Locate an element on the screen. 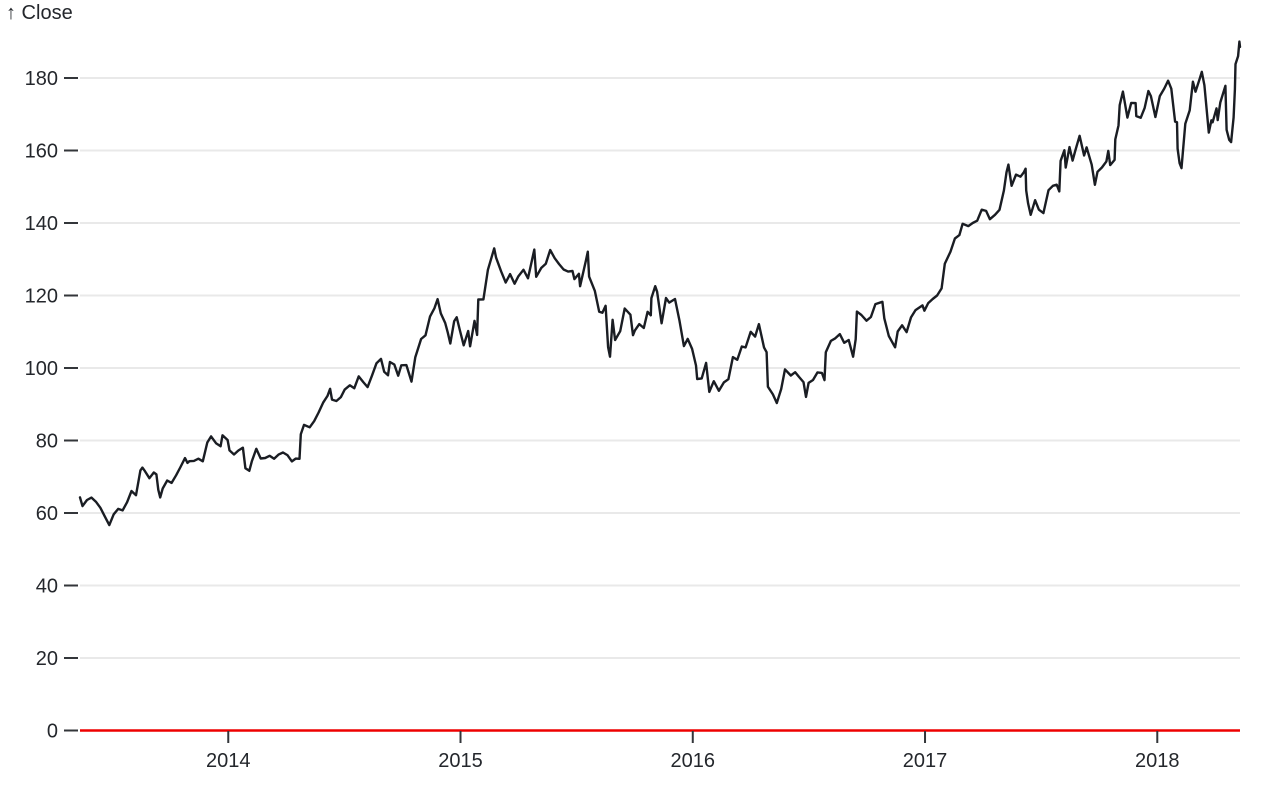 This screenshot has width=1280, height=792. y-tick-label: 40 is located at coordinates (47, 587).